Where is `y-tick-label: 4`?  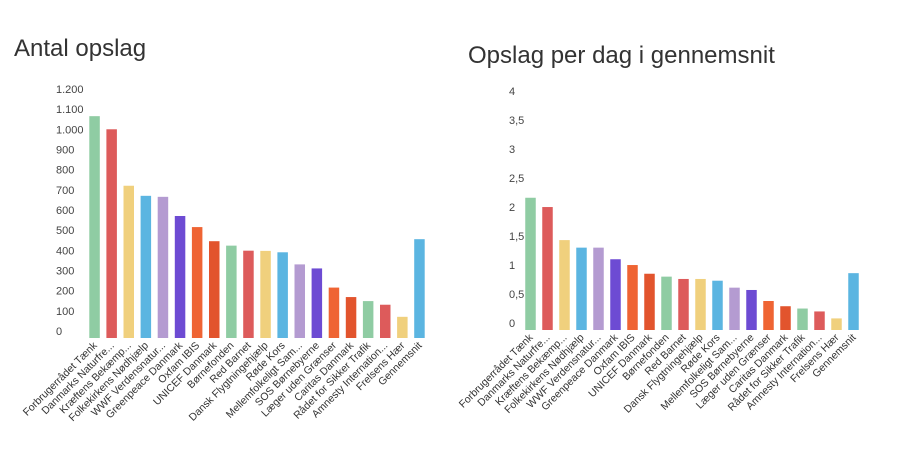
y-tick-label: 4 is located at coordinates (512, 92).